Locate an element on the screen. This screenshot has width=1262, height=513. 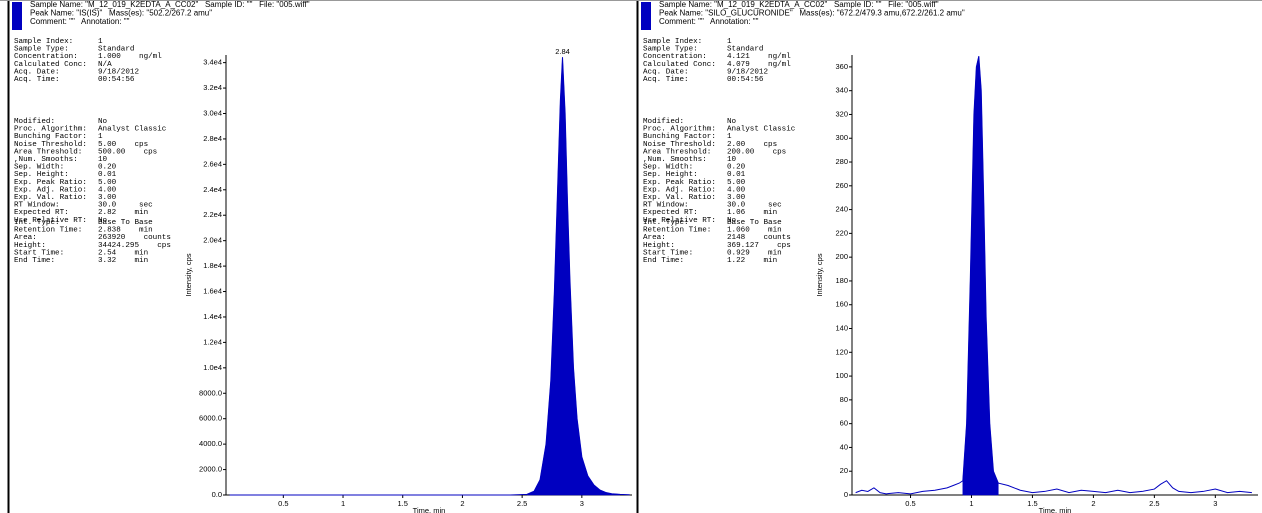
param-label: Modified: is located at coordinates (663, 122).